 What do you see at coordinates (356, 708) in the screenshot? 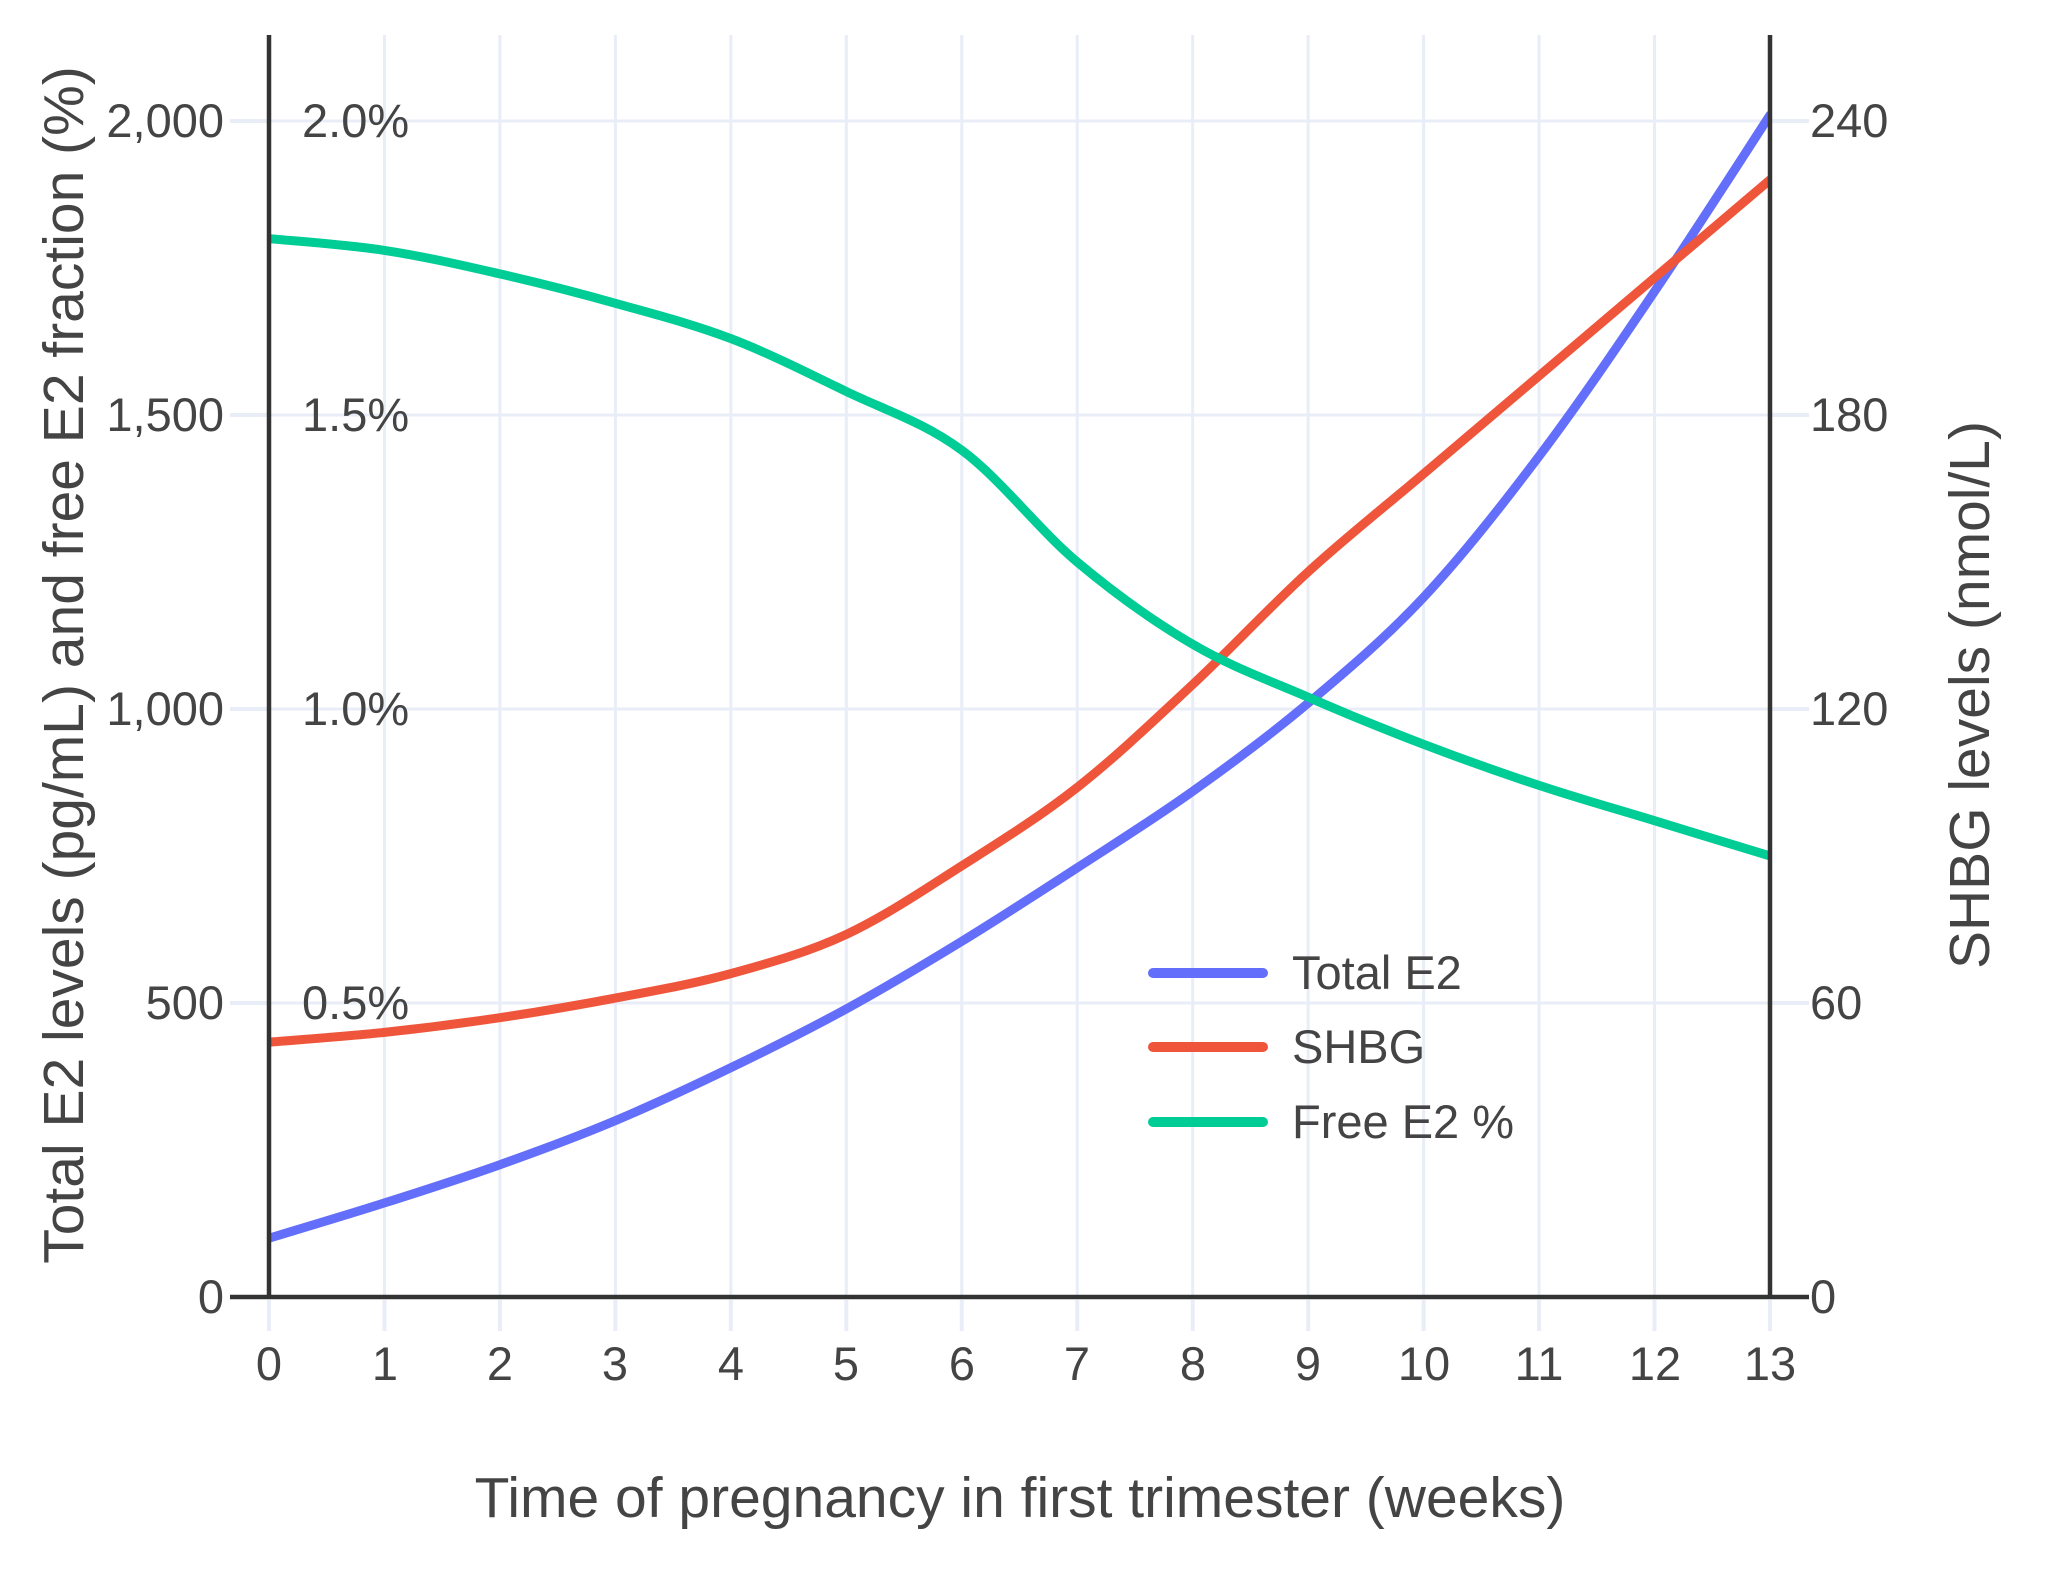
I see `percent-axis-tick: 1.0%` at bounding box center [356, 708].